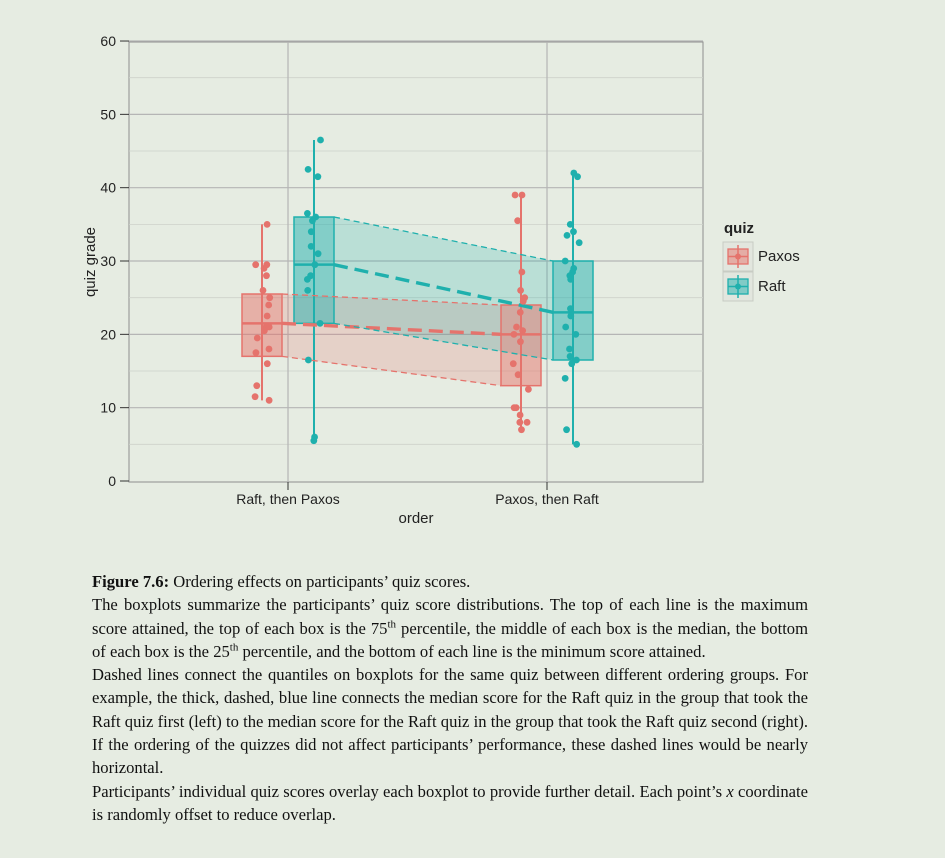 The height and width of the screenshot is (858, 945). What do you see at coordinates (772, 286) in the screenshot?
I see `legend-label-raft: Raft` at bounding box center [772, 286].